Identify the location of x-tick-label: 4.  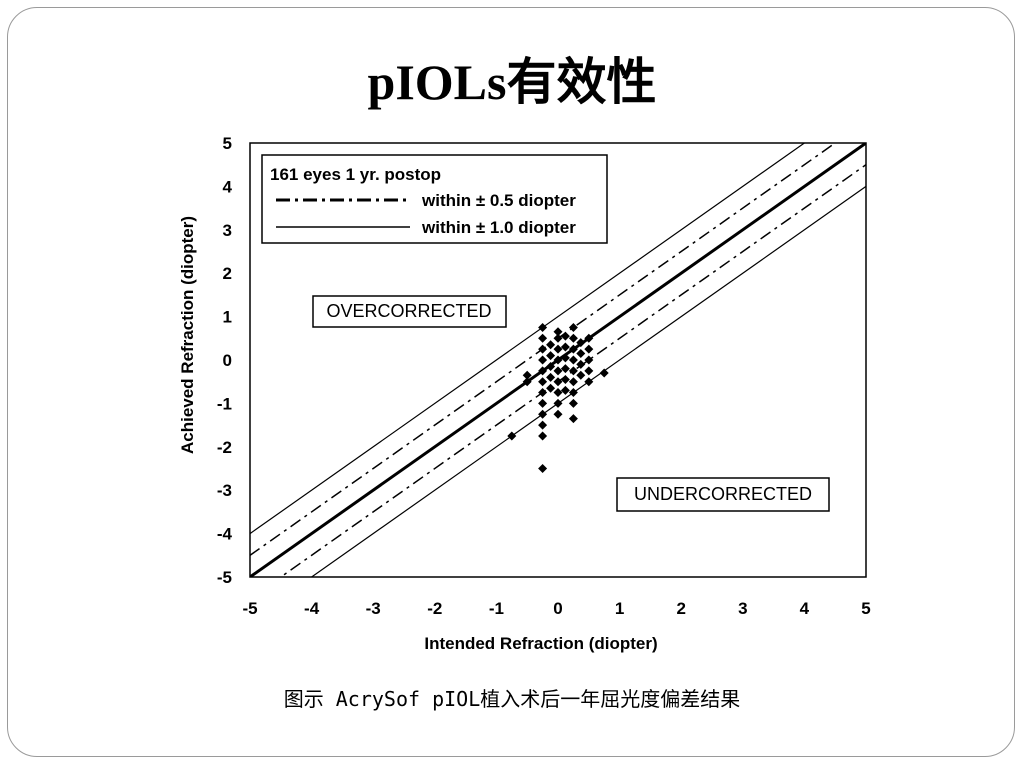
(805, 608).